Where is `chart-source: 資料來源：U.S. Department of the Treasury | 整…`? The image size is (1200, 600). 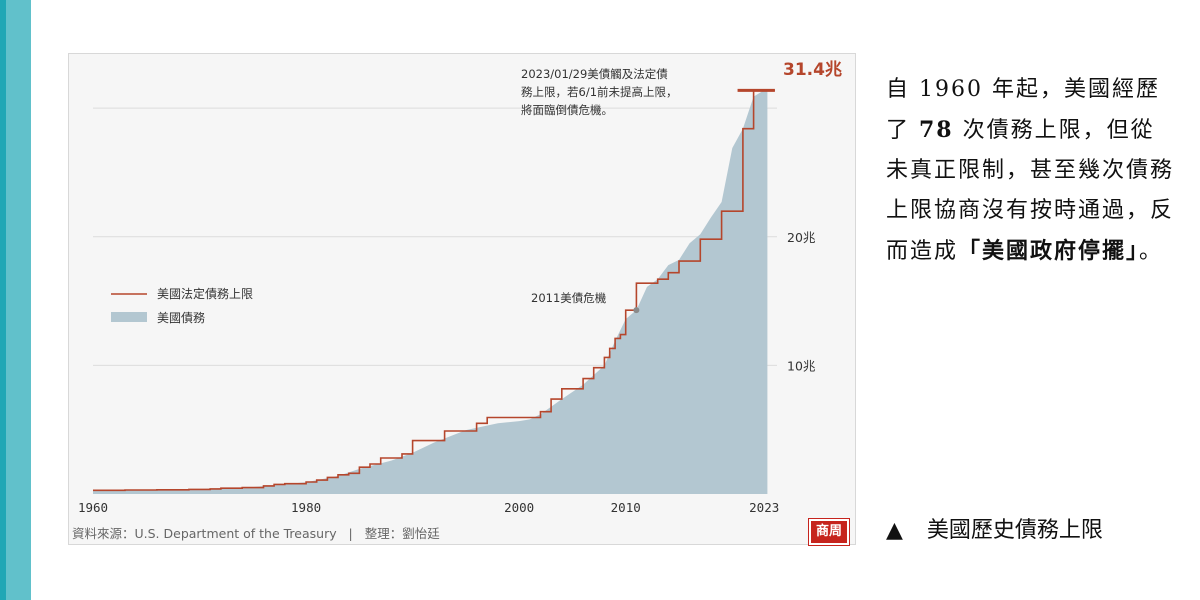
chart-source: 資料來源：U.S. Department of the Treasury | 整… is located at coordinates (256, 532).